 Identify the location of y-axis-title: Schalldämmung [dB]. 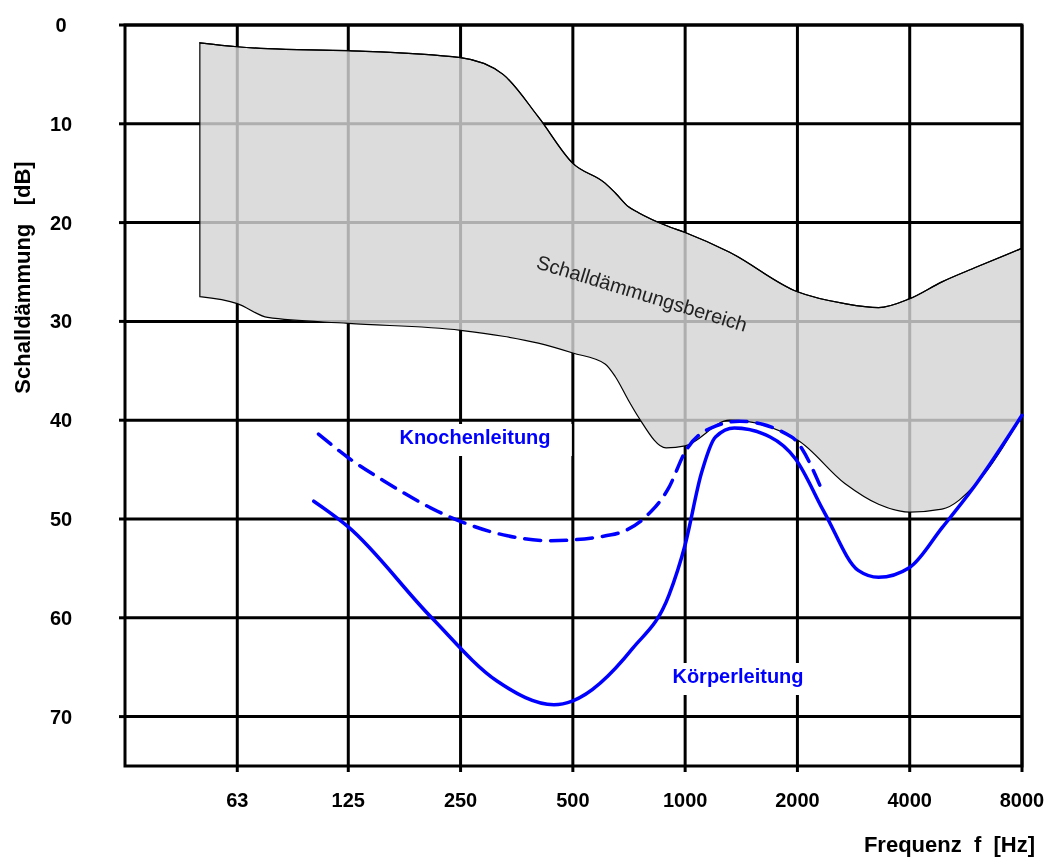
(22, 277).